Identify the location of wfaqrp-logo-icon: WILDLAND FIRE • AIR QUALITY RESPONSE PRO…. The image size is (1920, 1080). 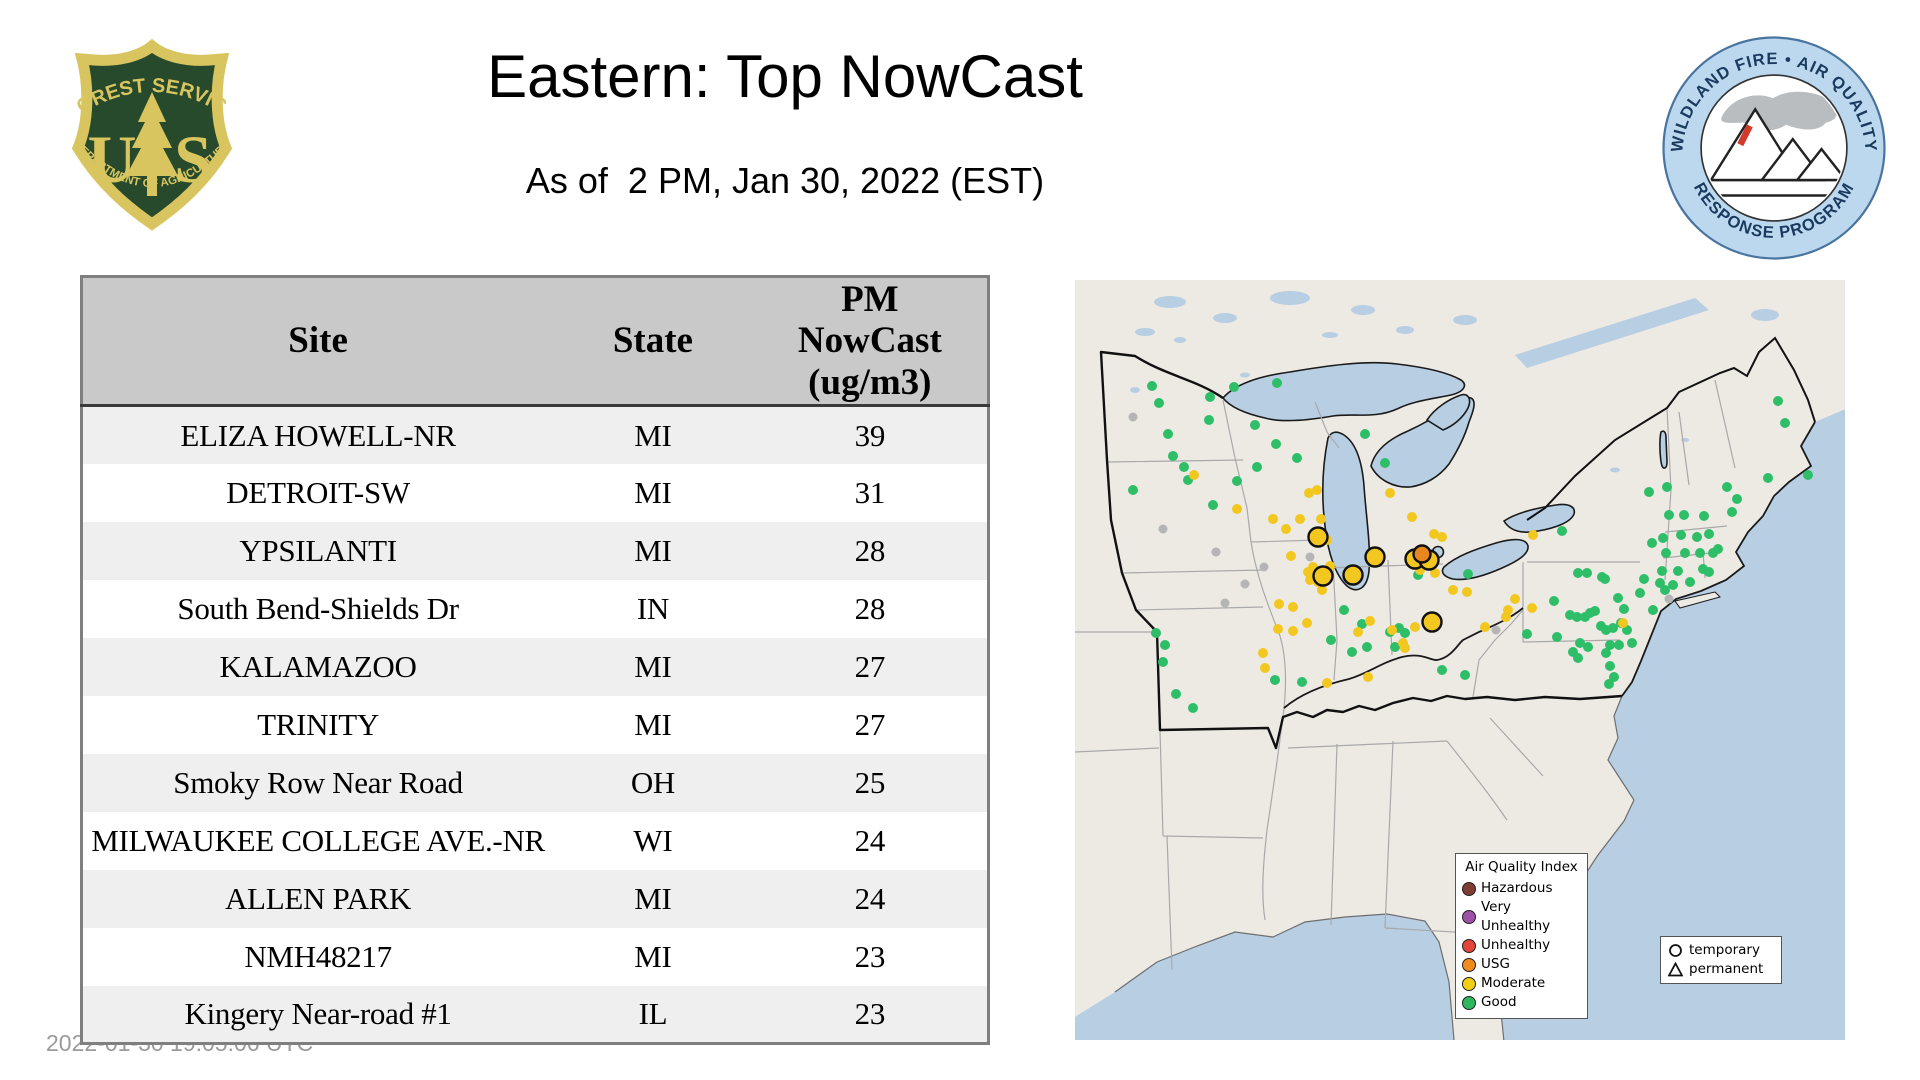
(1774, 148).